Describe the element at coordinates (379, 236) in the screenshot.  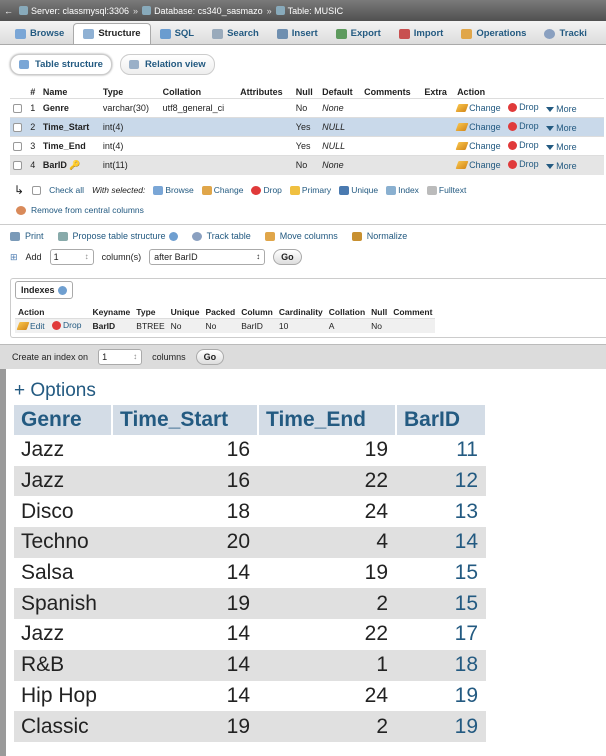
I see `normalize-link: Normalize` at that location.